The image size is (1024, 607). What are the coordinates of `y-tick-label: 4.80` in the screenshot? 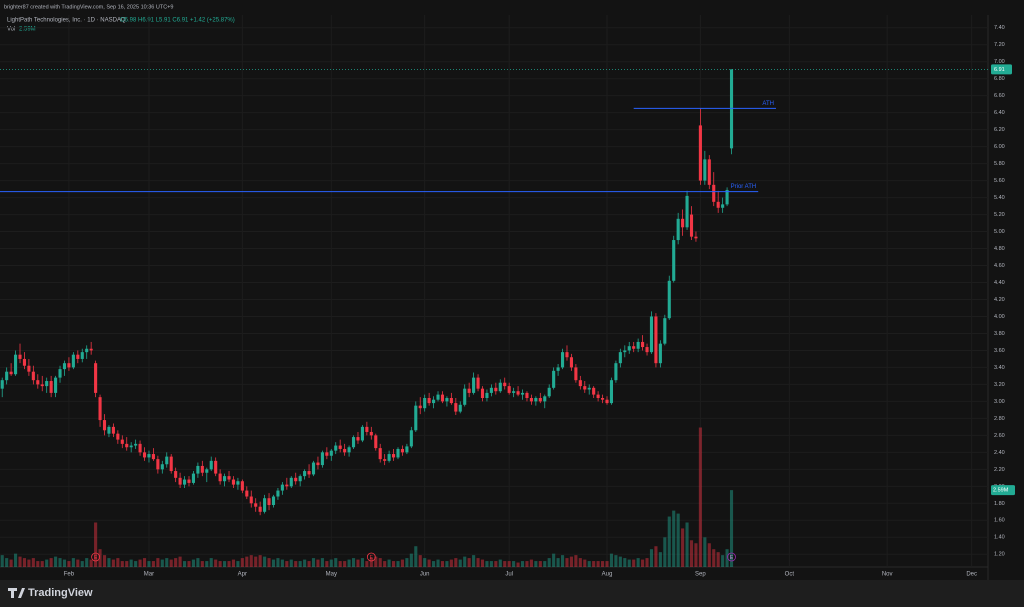 It's located at (999, 249).